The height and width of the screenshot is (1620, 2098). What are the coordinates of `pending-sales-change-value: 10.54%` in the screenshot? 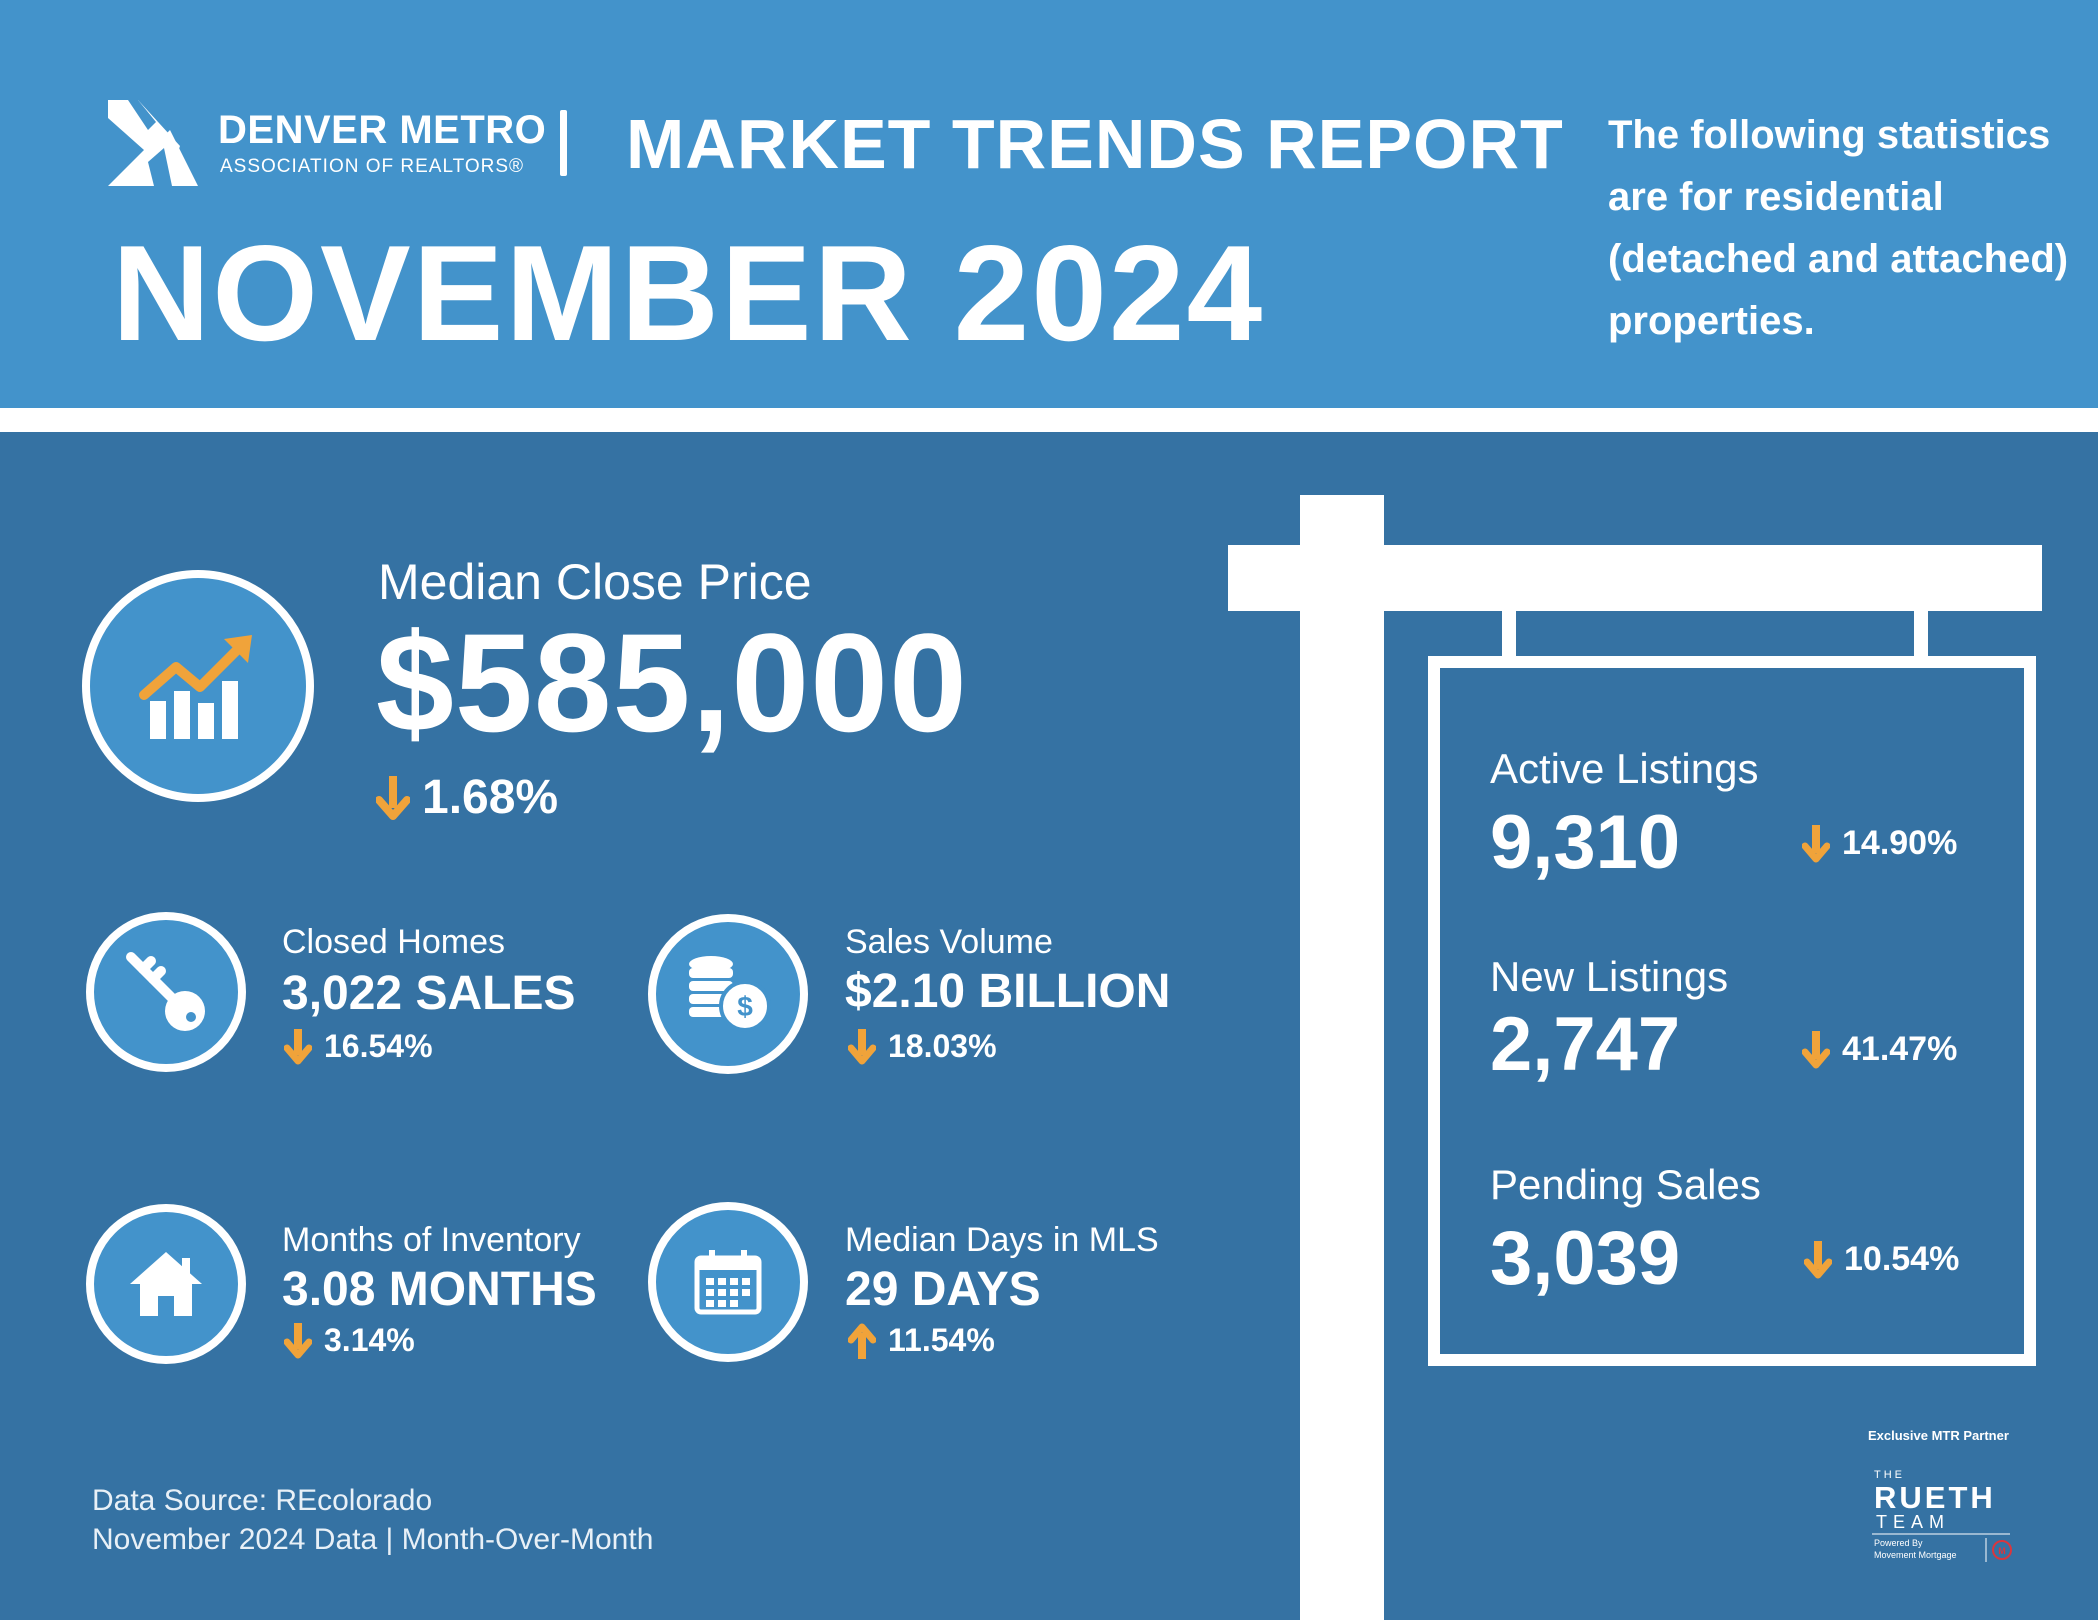 It's located at (1902, 1259).